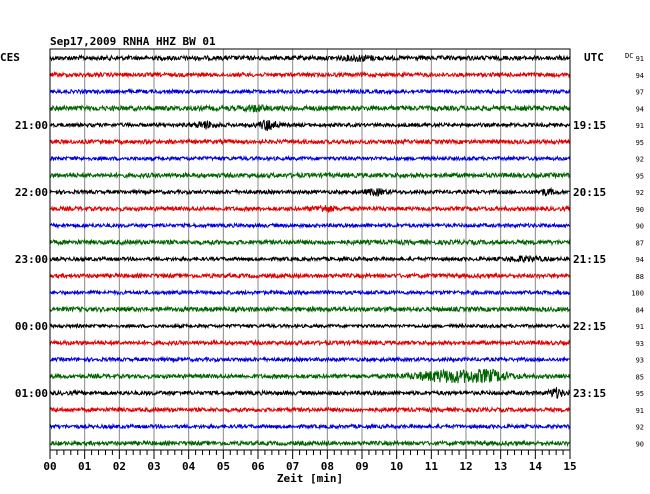 The image size is (650, 494). Describe the element at coordinates (119, 466) in the screenshot. I see `x-tick-label: 02` at that location.